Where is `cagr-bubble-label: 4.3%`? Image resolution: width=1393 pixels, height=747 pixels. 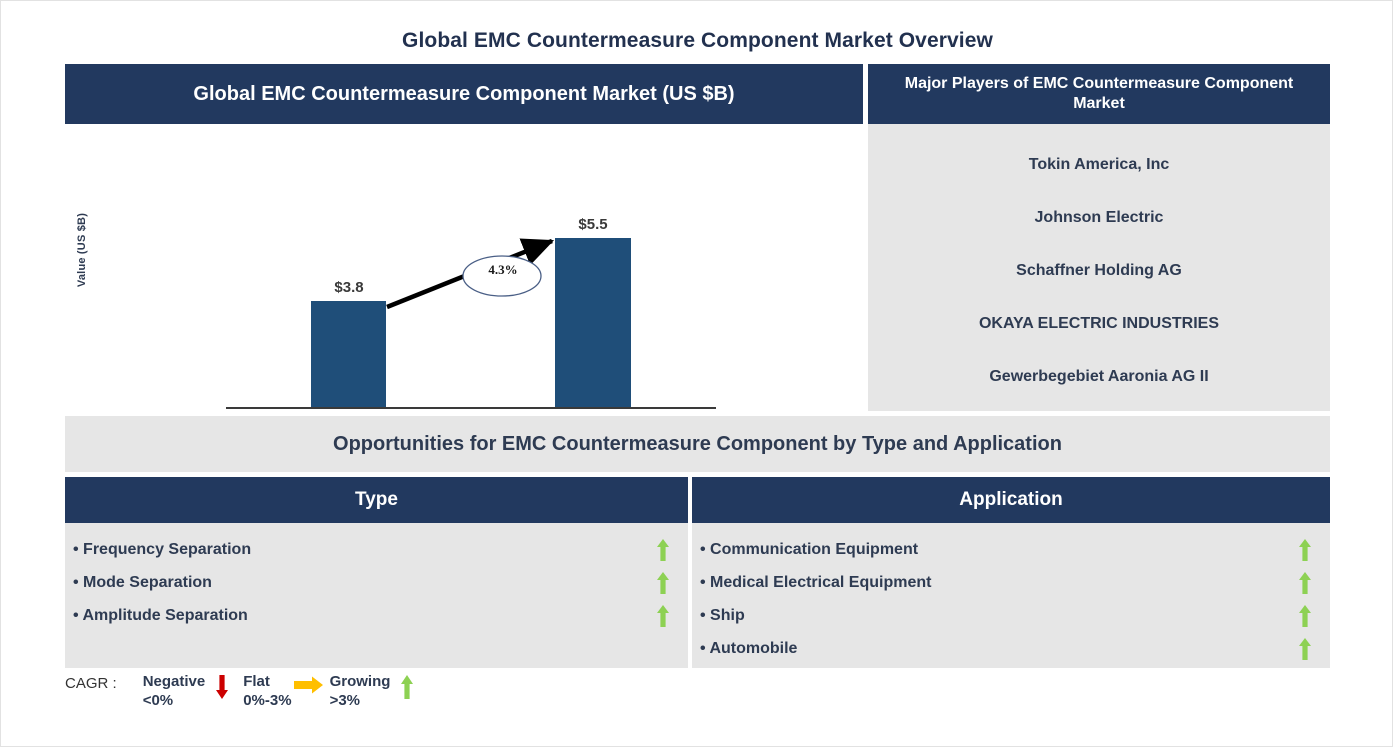 cagr-bubble-label: 4.3% is located at coordinates (503, 269).